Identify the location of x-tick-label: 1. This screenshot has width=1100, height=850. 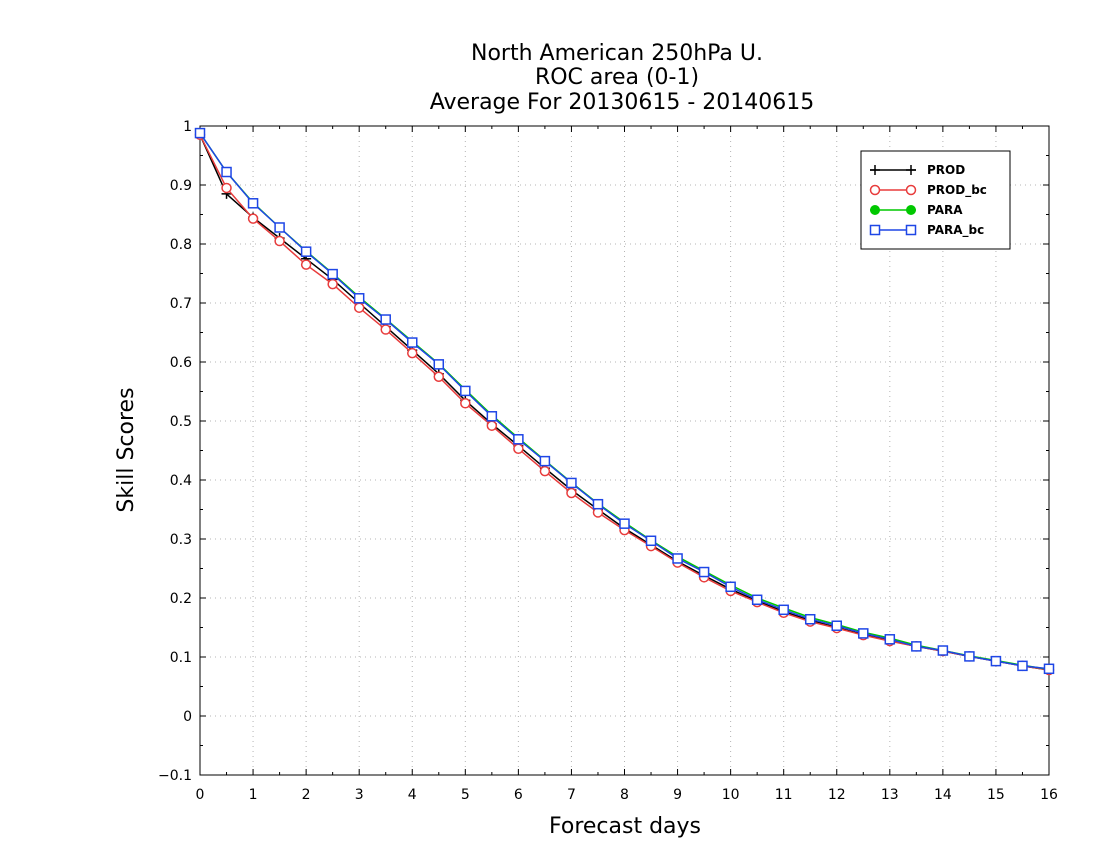
(253, 795).